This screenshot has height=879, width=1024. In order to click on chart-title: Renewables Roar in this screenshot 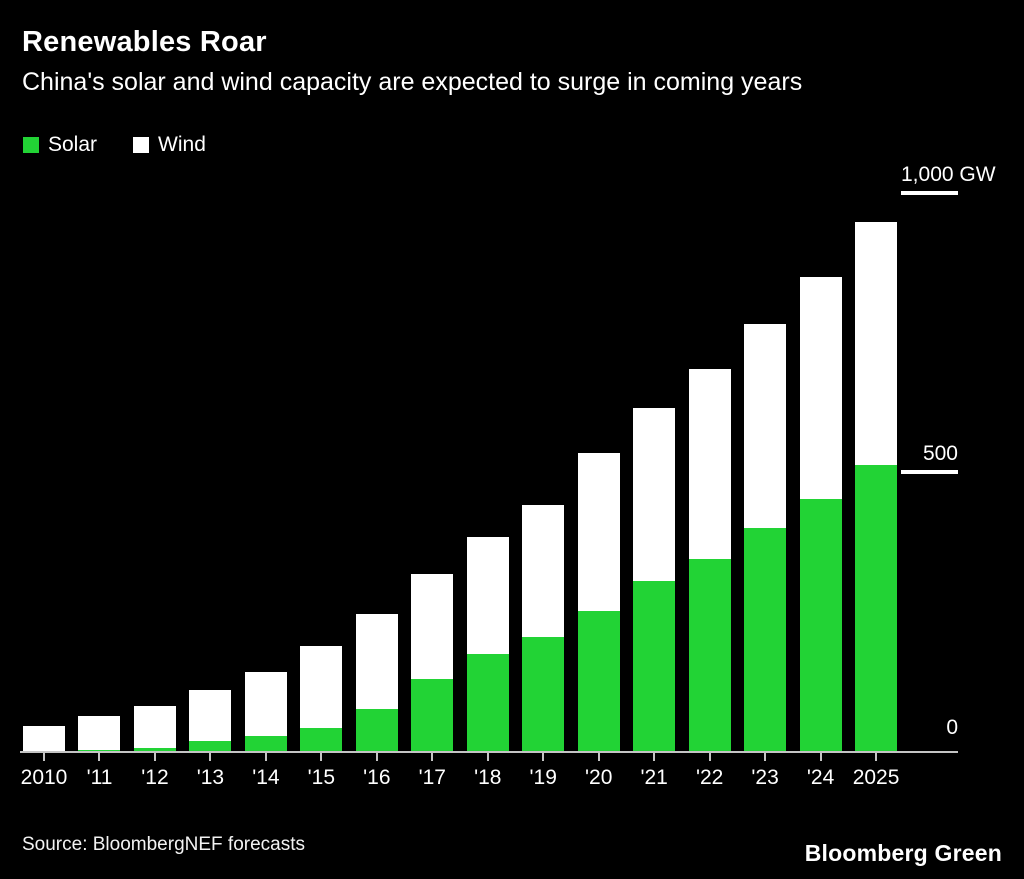, I will do `click(144, 42)`.